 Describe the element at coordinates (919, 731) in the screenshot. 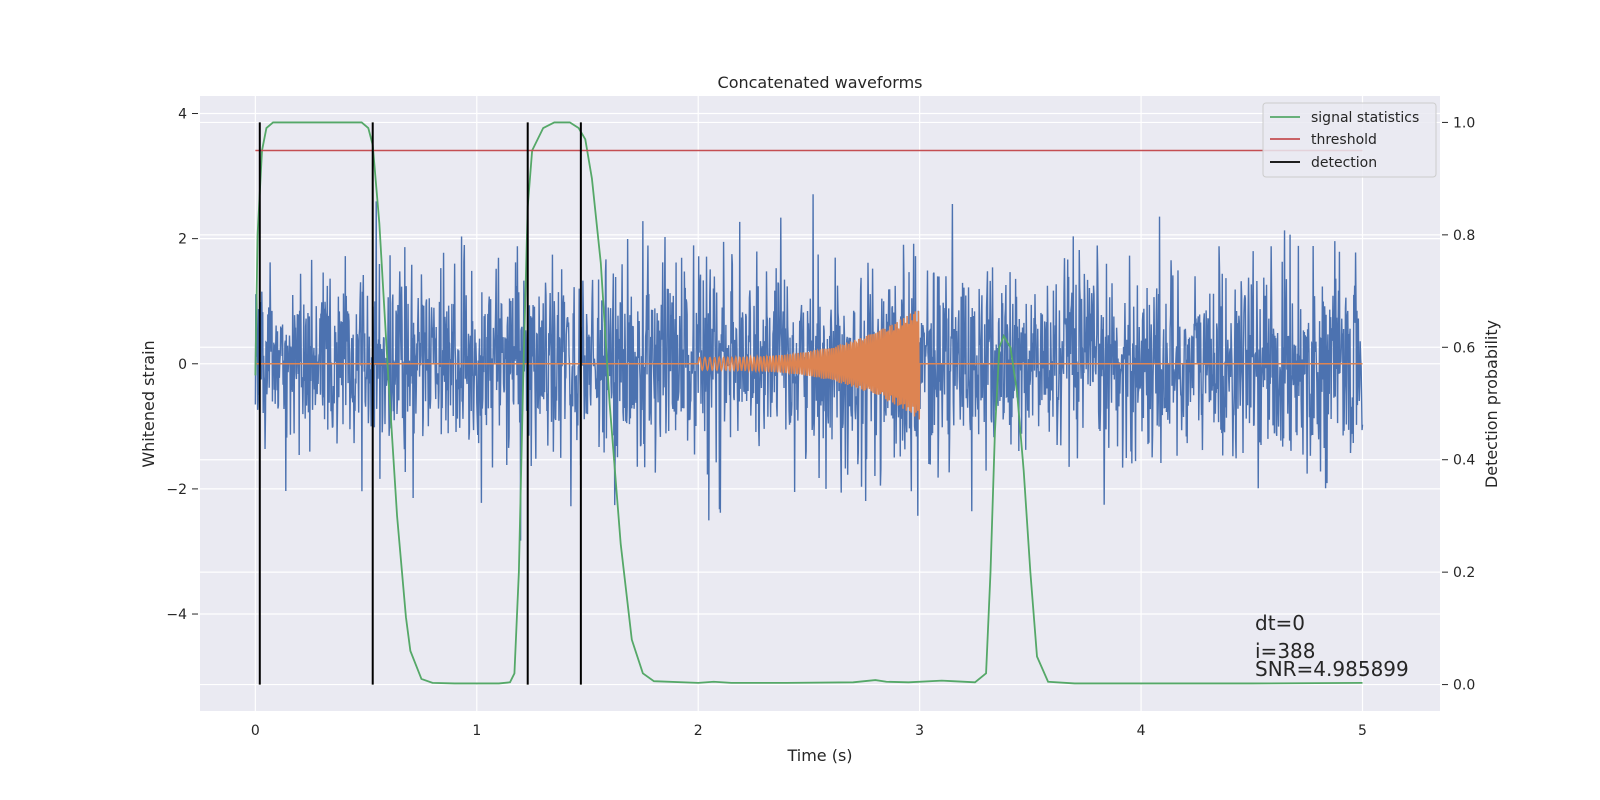

I see `x-tick-label: 3` at that location.